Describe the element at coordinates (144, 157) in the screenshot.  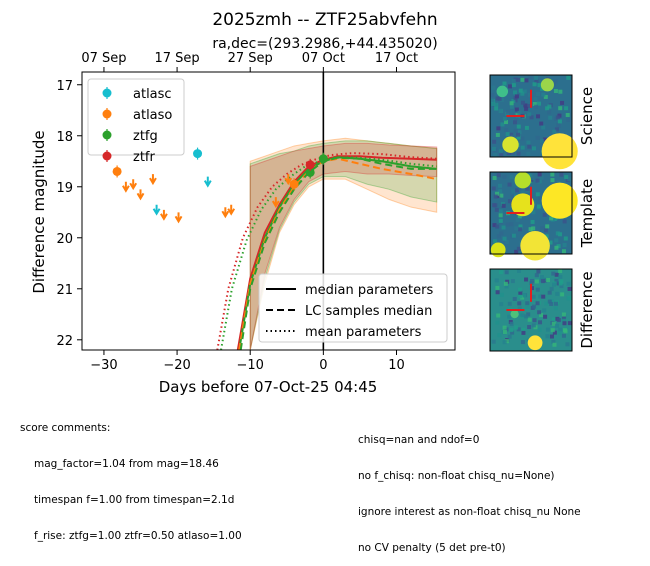
I see `legend-label-ztfr: ztfr` at that location.